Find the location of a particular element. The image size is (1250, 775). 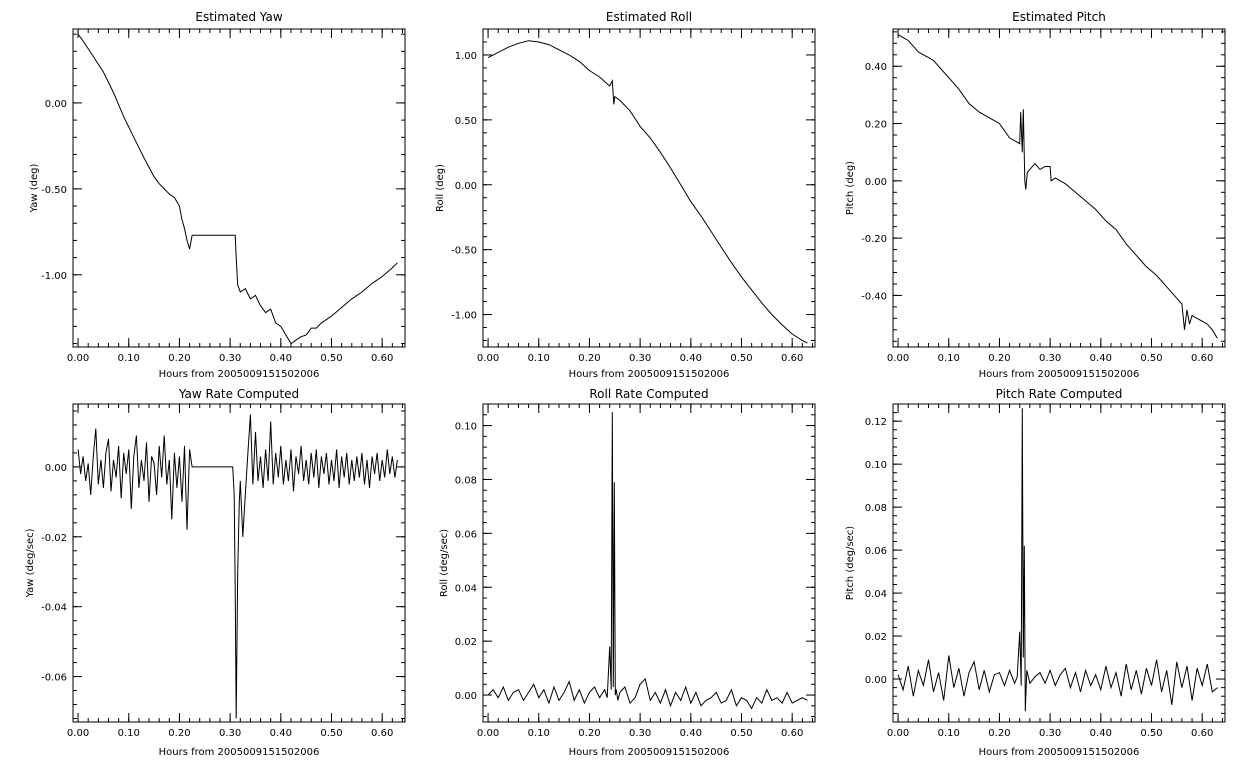

chart-title: Estimated Yaw is located at coordinates (238, 17).